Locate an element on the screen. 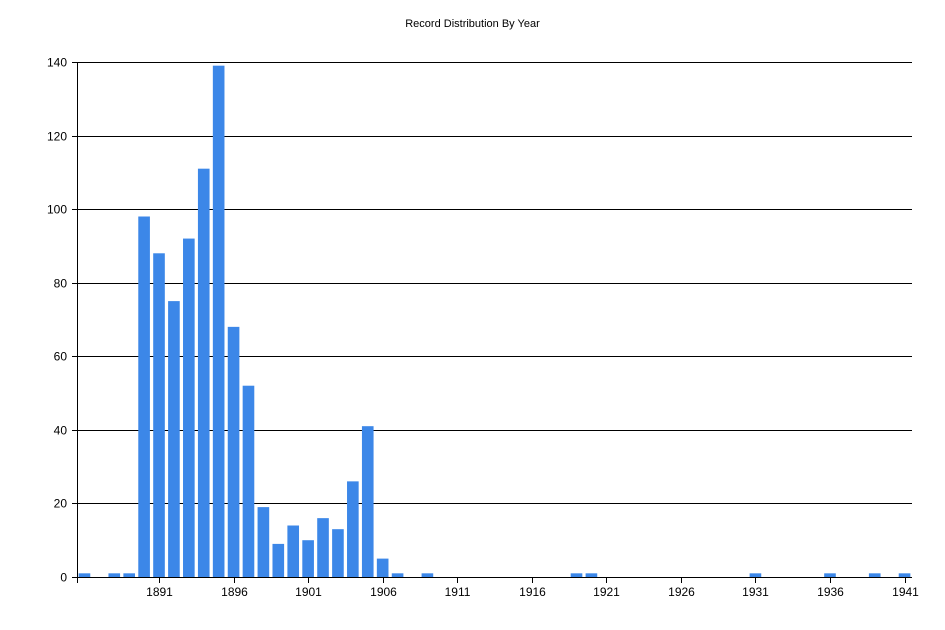  y-tick-label: 60 is located at coordinates (61, 357).